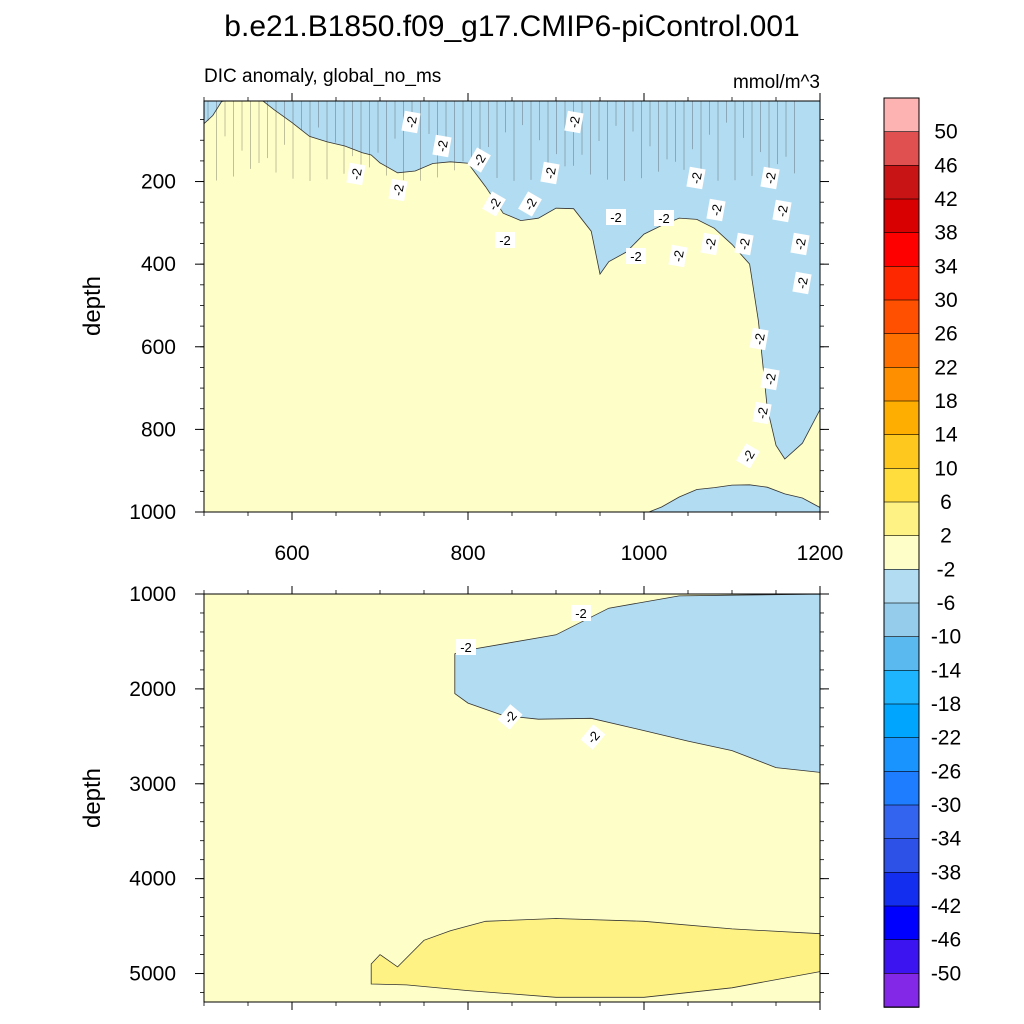 Image resolution: width=1024 pixels, height=1024 pixels. I want to click on colorbar-label: -30, so click(946, 805).